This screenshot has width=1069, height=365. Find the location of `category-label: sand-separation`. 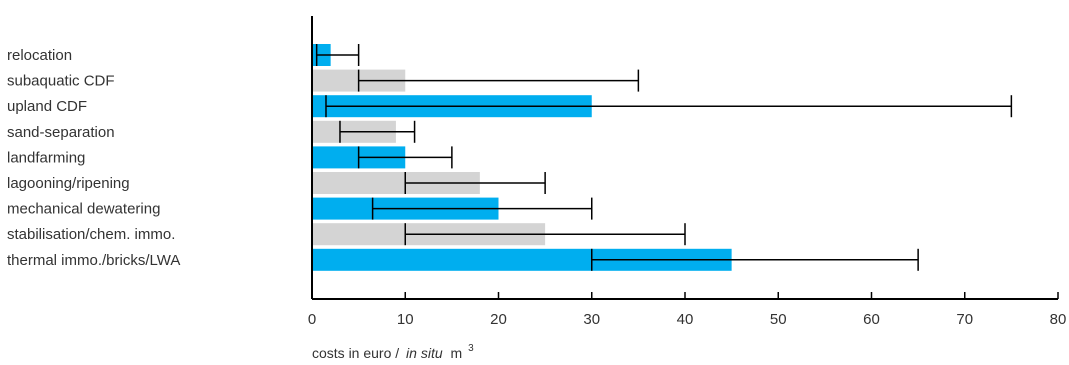

category-label: sand-separation is located at coordinates (61, 132).